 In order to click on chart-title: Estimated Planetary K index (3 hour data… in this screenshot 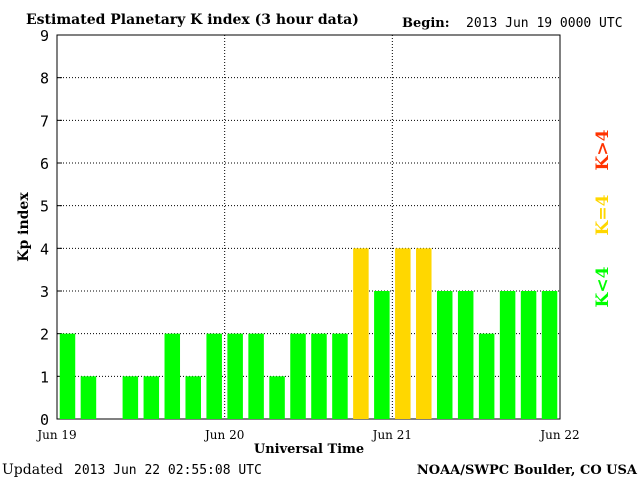, I will do `click(192, 20)`.